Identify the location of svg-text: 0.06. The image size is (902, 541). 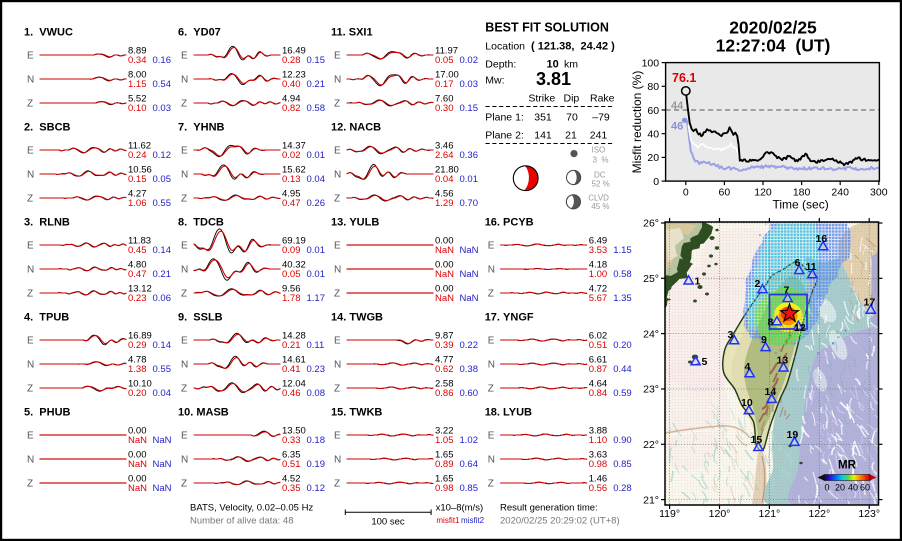
(162, 298).